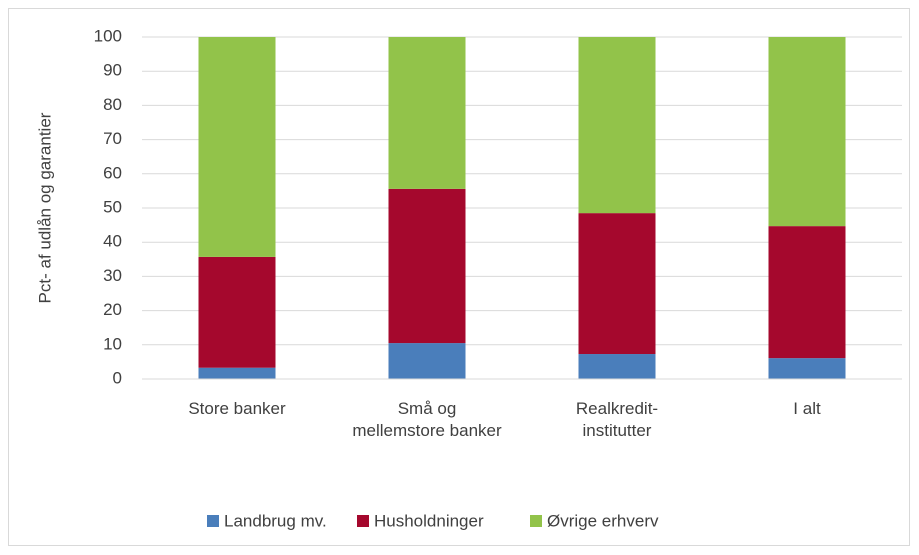 This screenshot has height=555, width=919. Describe the element at coordinates (112, 172) in the screenshot. I see `y-tick-label: 60` at that location.